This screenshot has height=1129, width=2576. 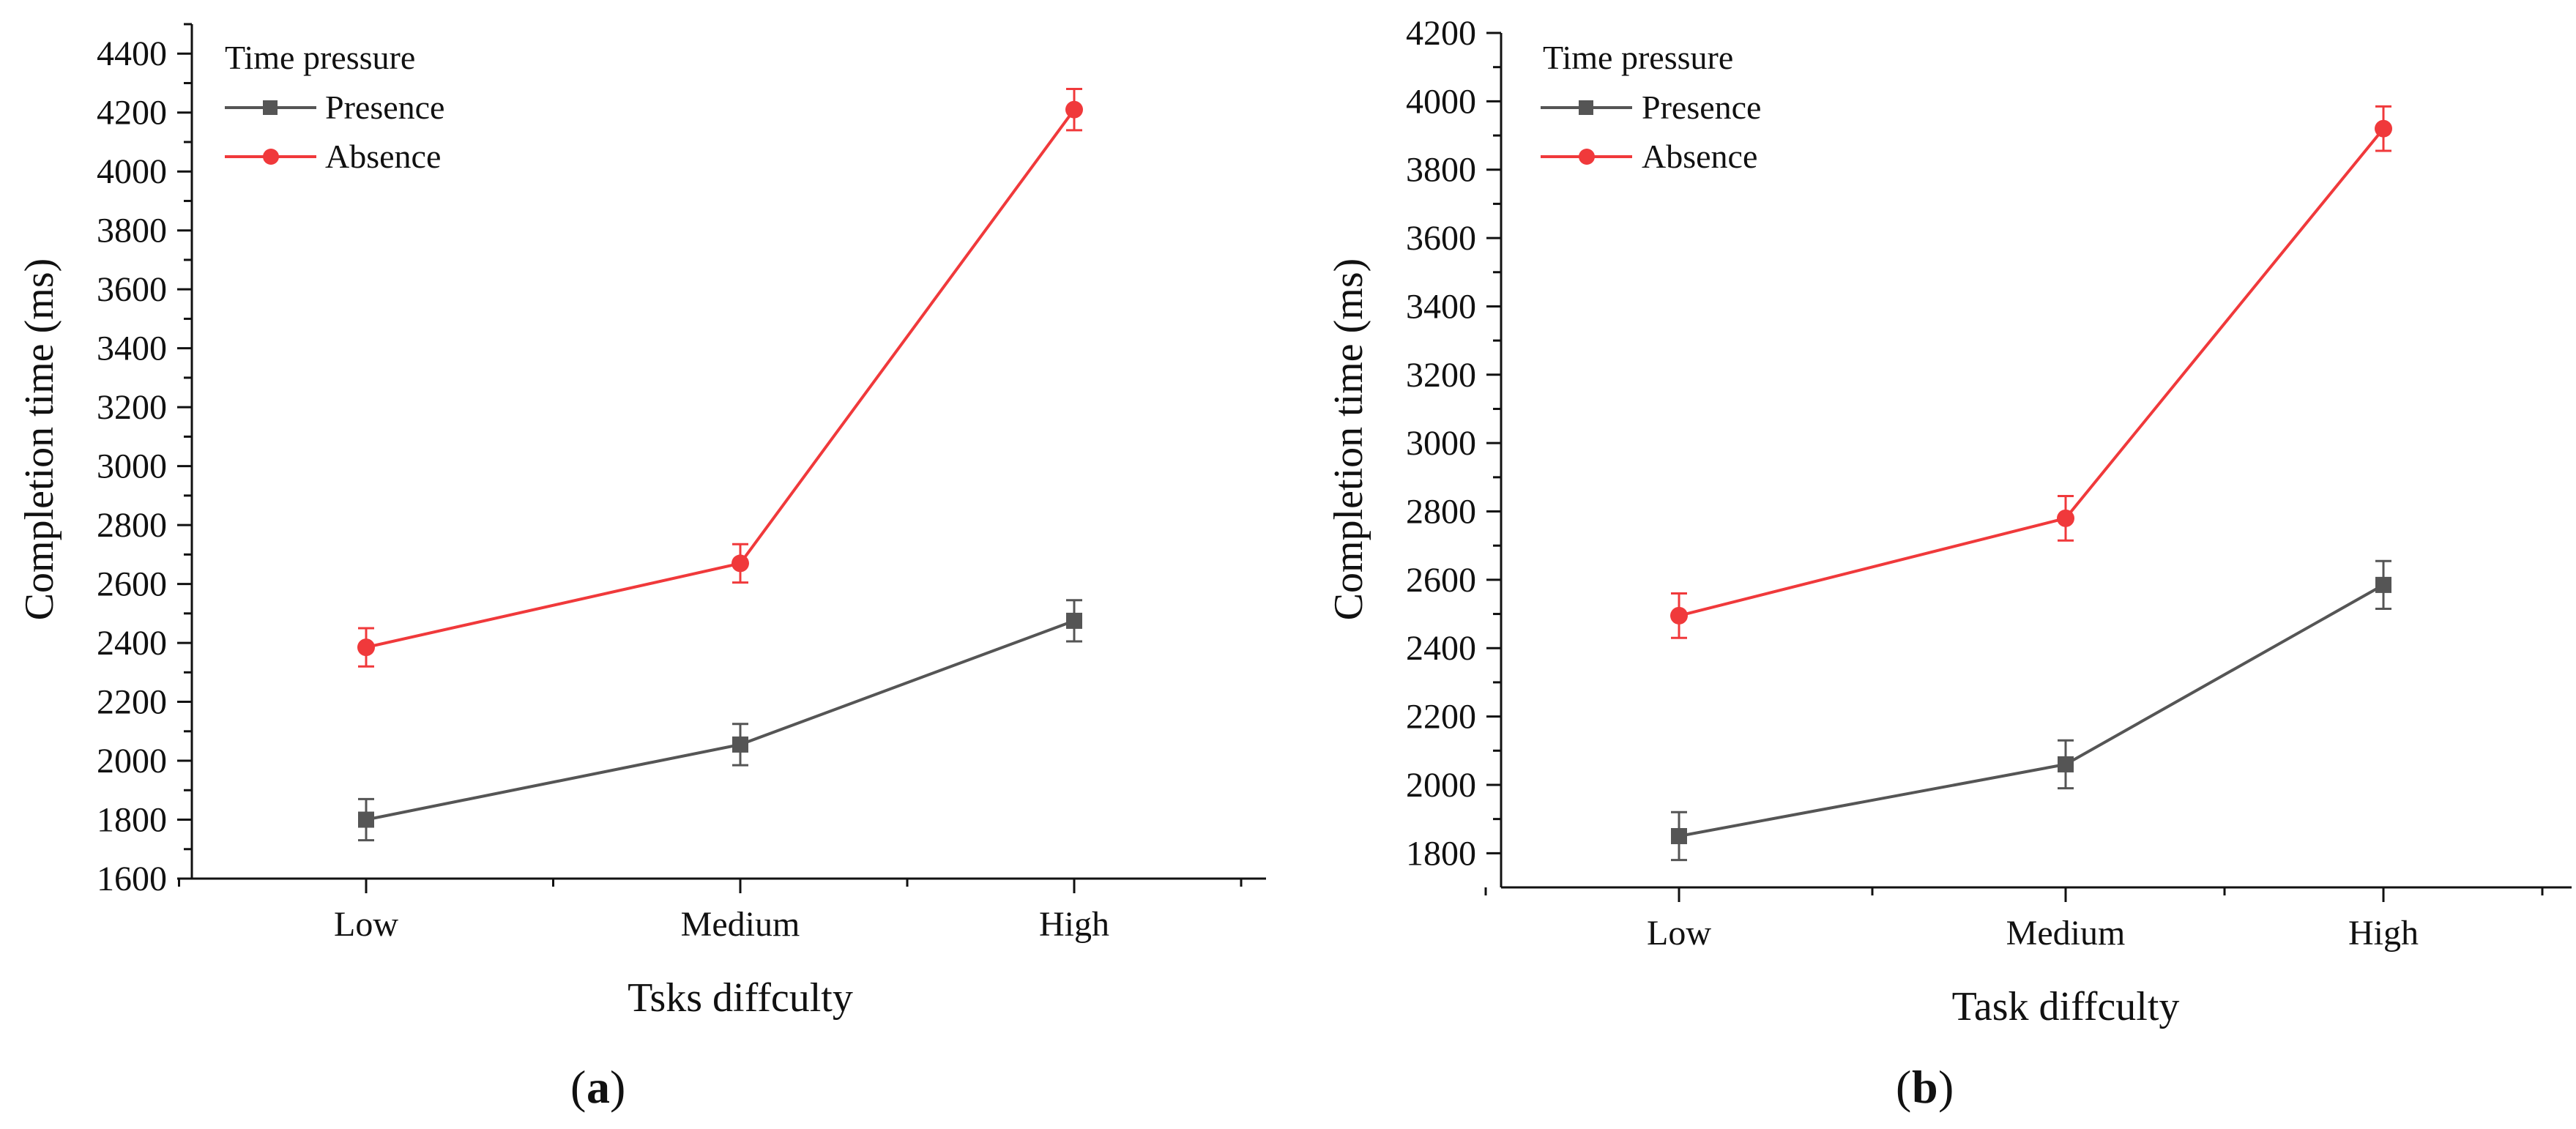 I want to click on panel-caption-a: ( a ), so click(x=597, y=1087).